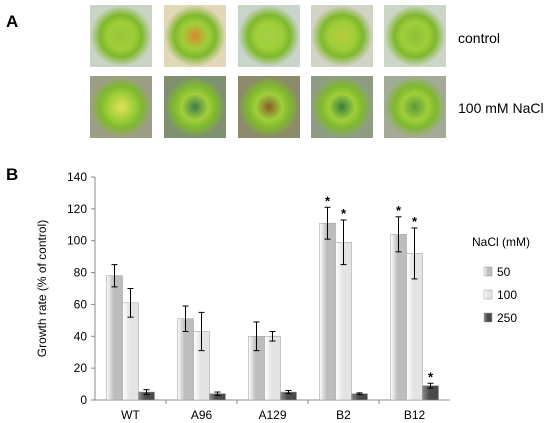 This screenshot has width=550, height=423. Describe the element at coordinates (479, 38) in the screenshot. I see `row-label-control: control` at that location.